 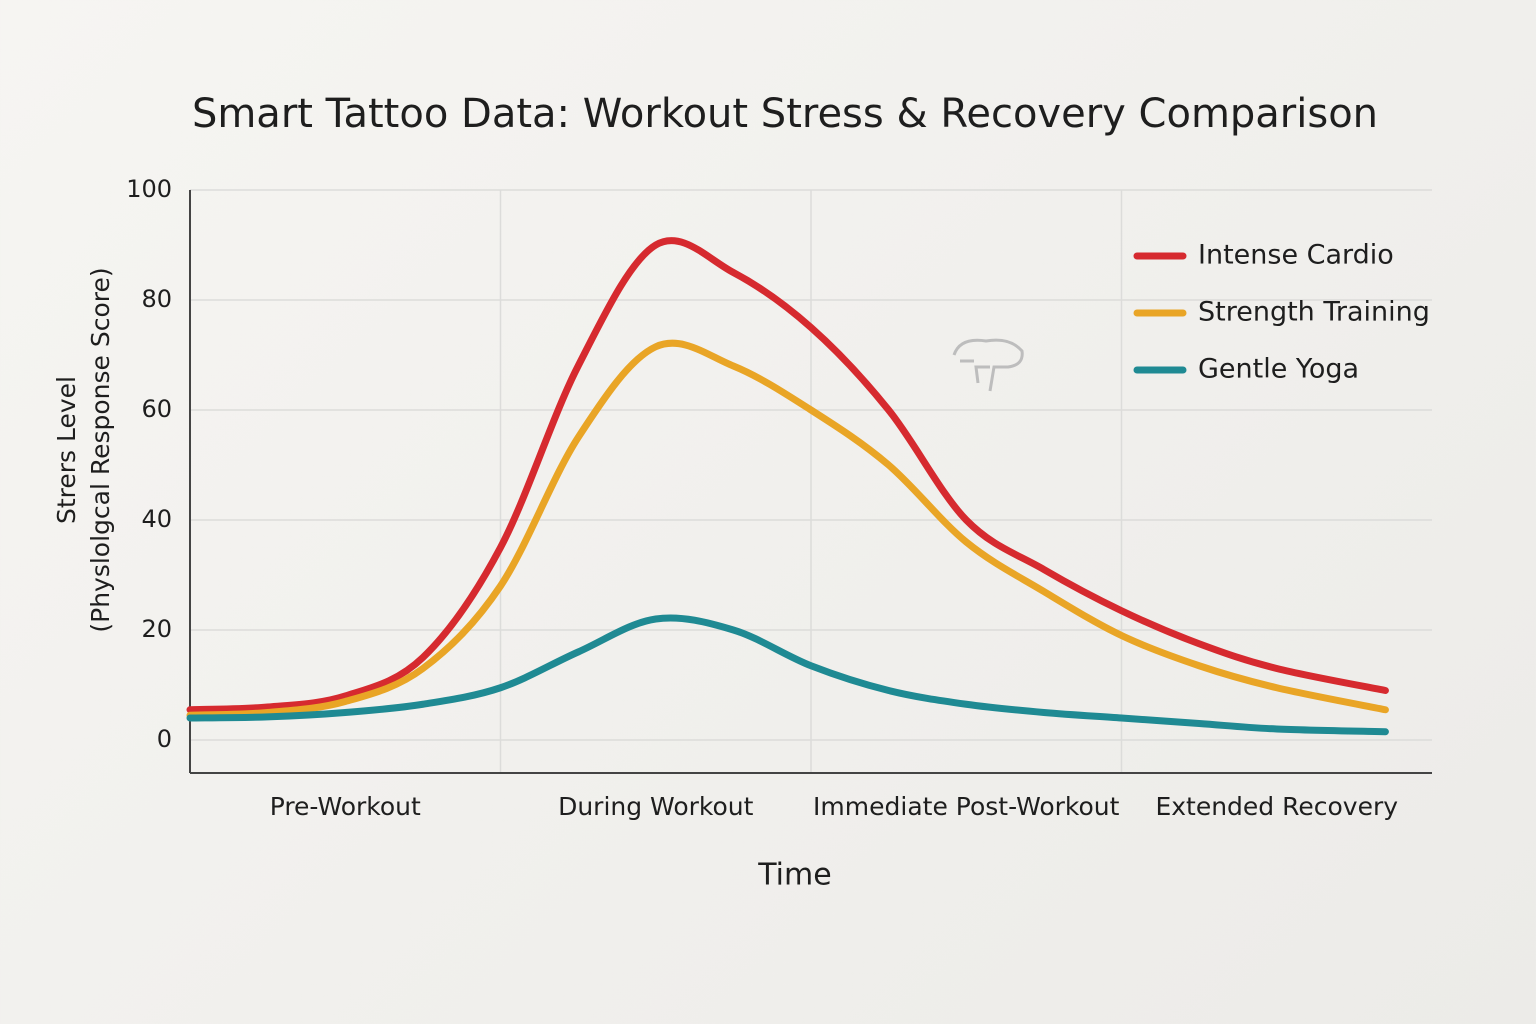 I want to click on x-tick-label: During Workout, so click(x=656, y=806).